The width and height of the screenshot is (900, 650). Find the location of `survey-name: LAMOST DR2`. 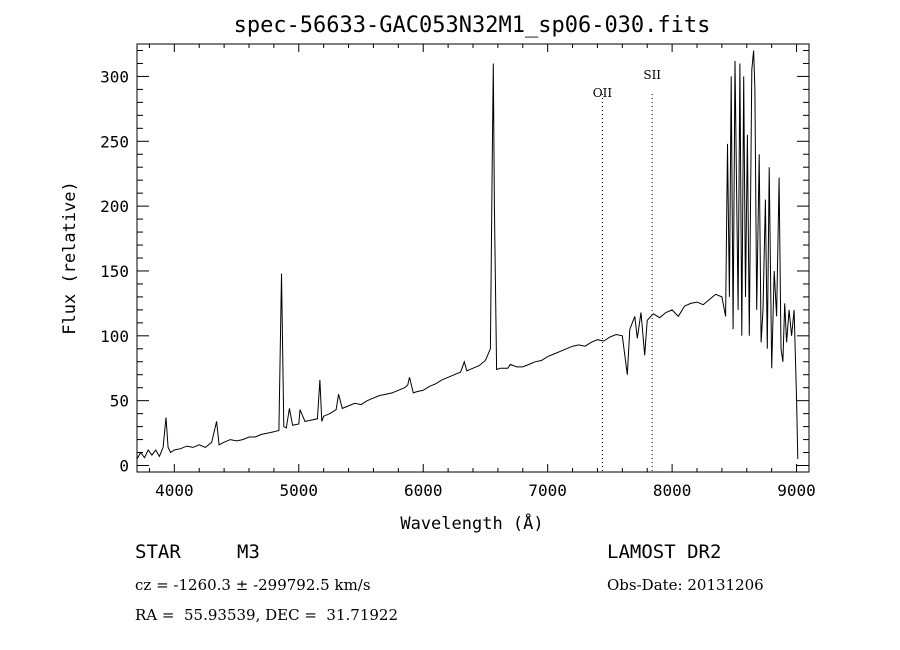

survey-name: LAMOST DR2 is located at coordinates (664, 552).